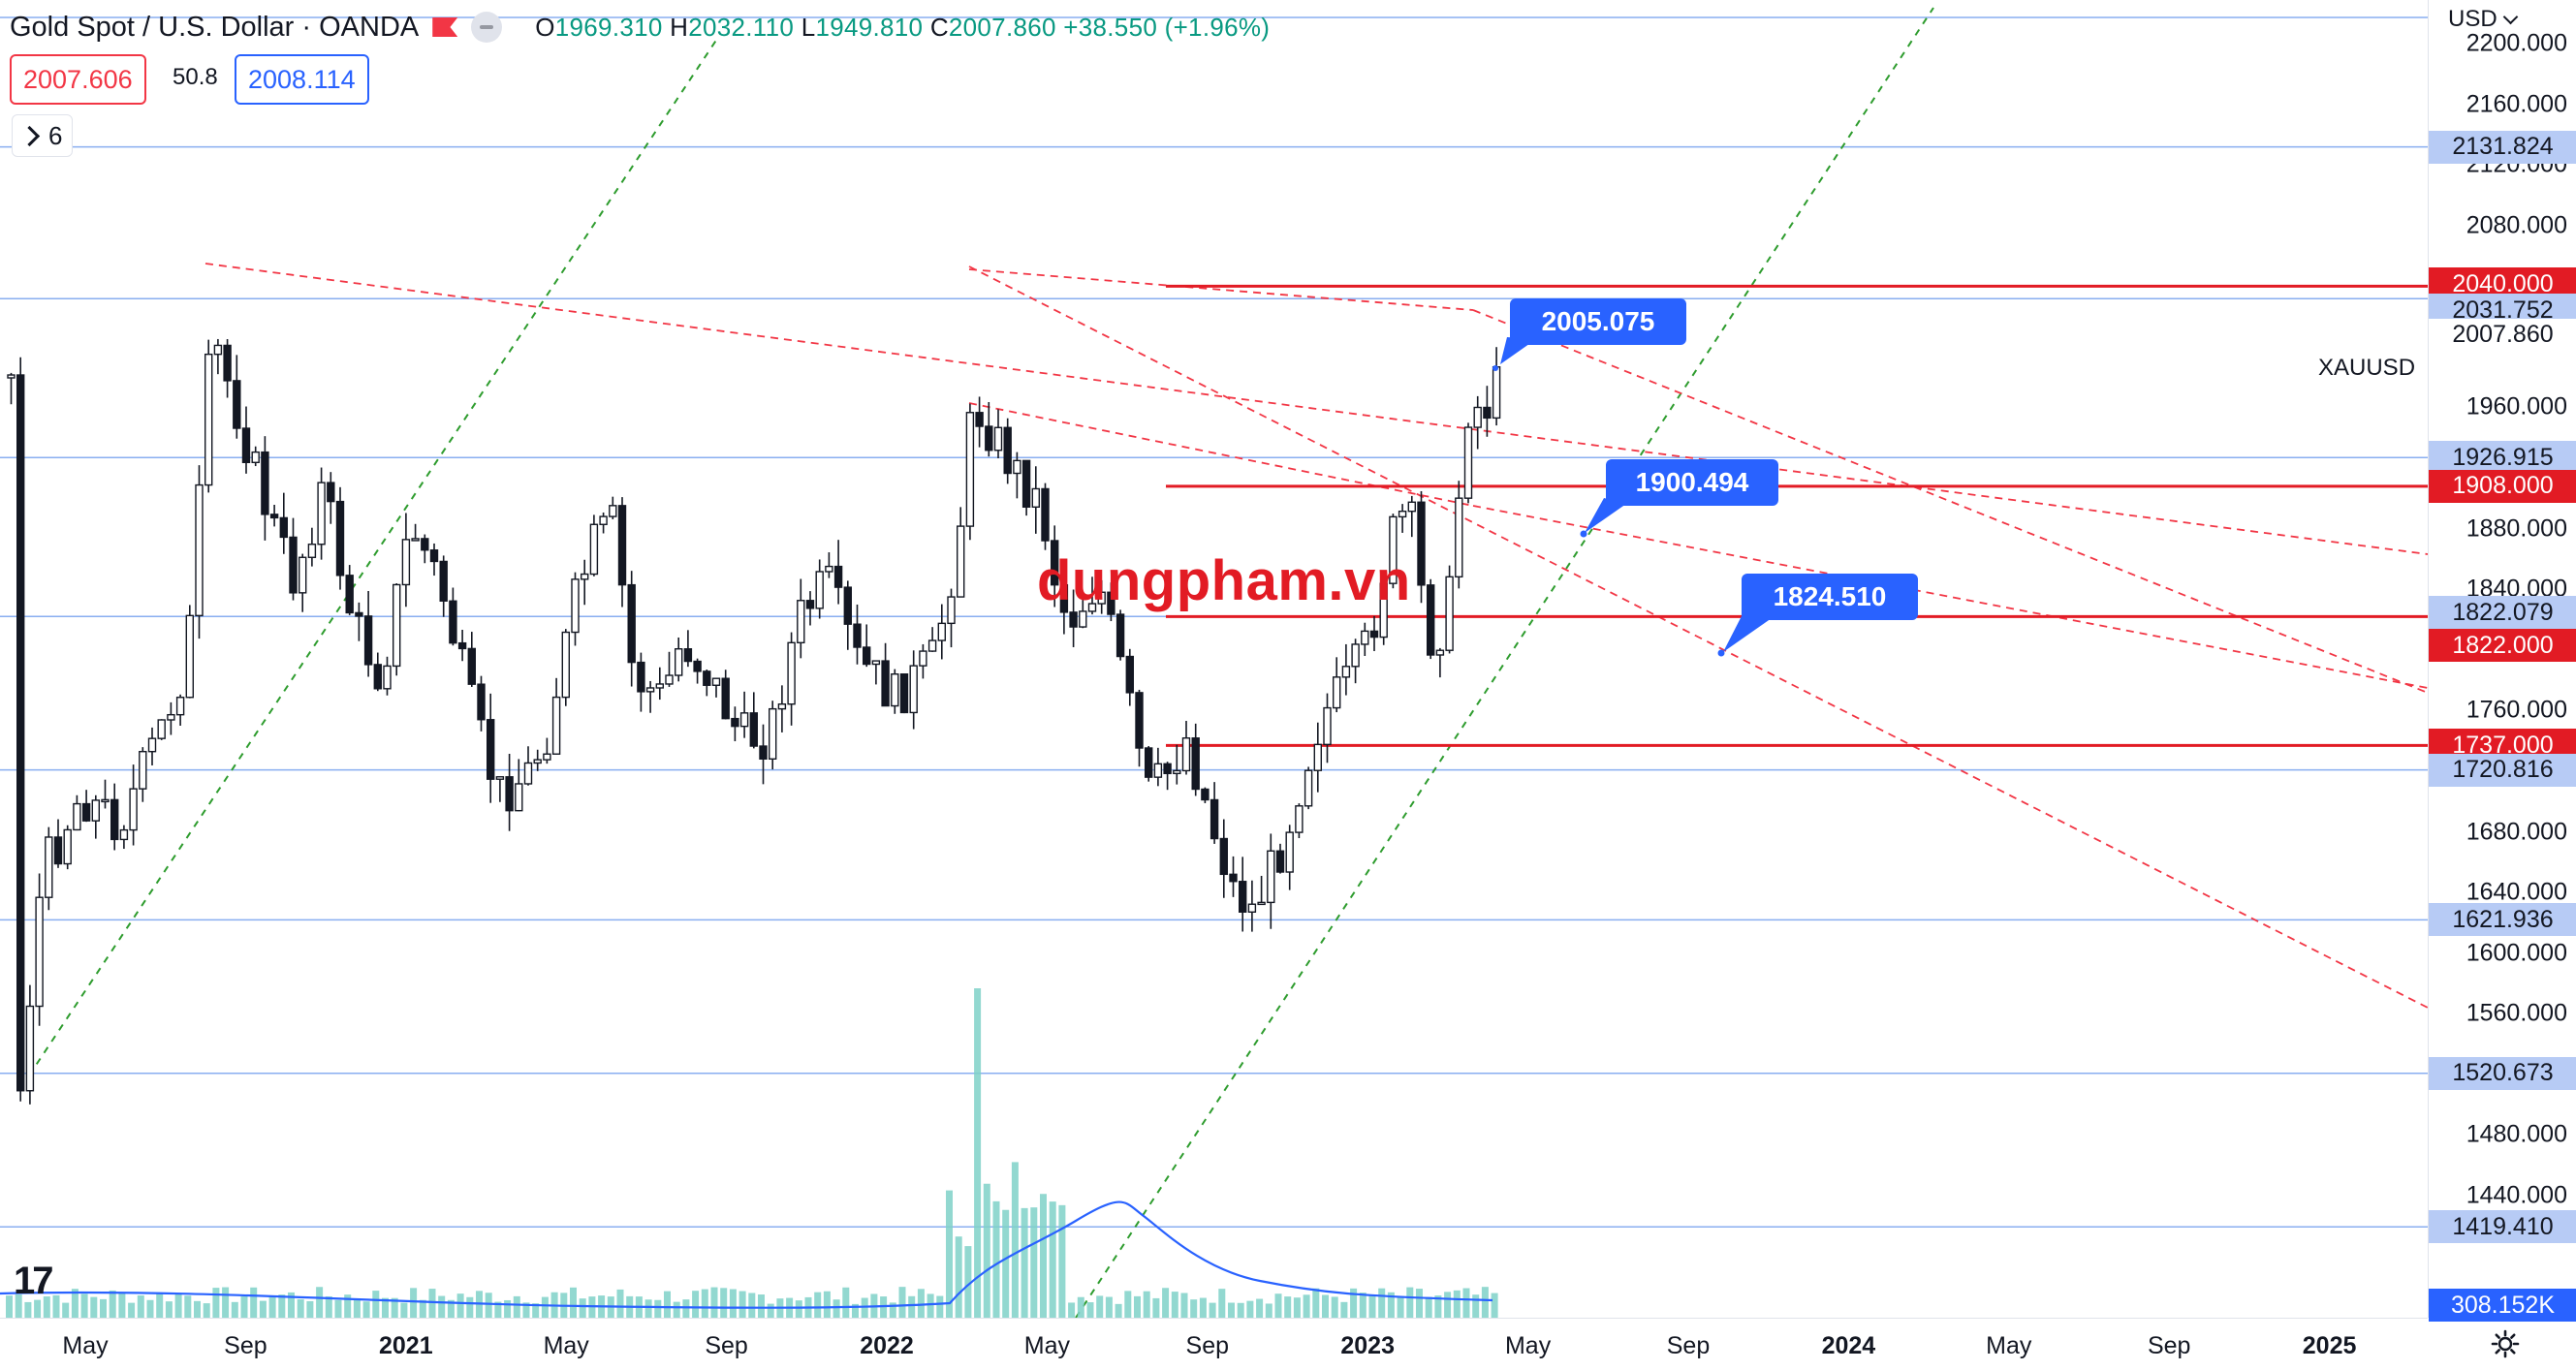 This screenshot has width=2576, height=1371. I want to click on flag-icon, so click(445, 27).